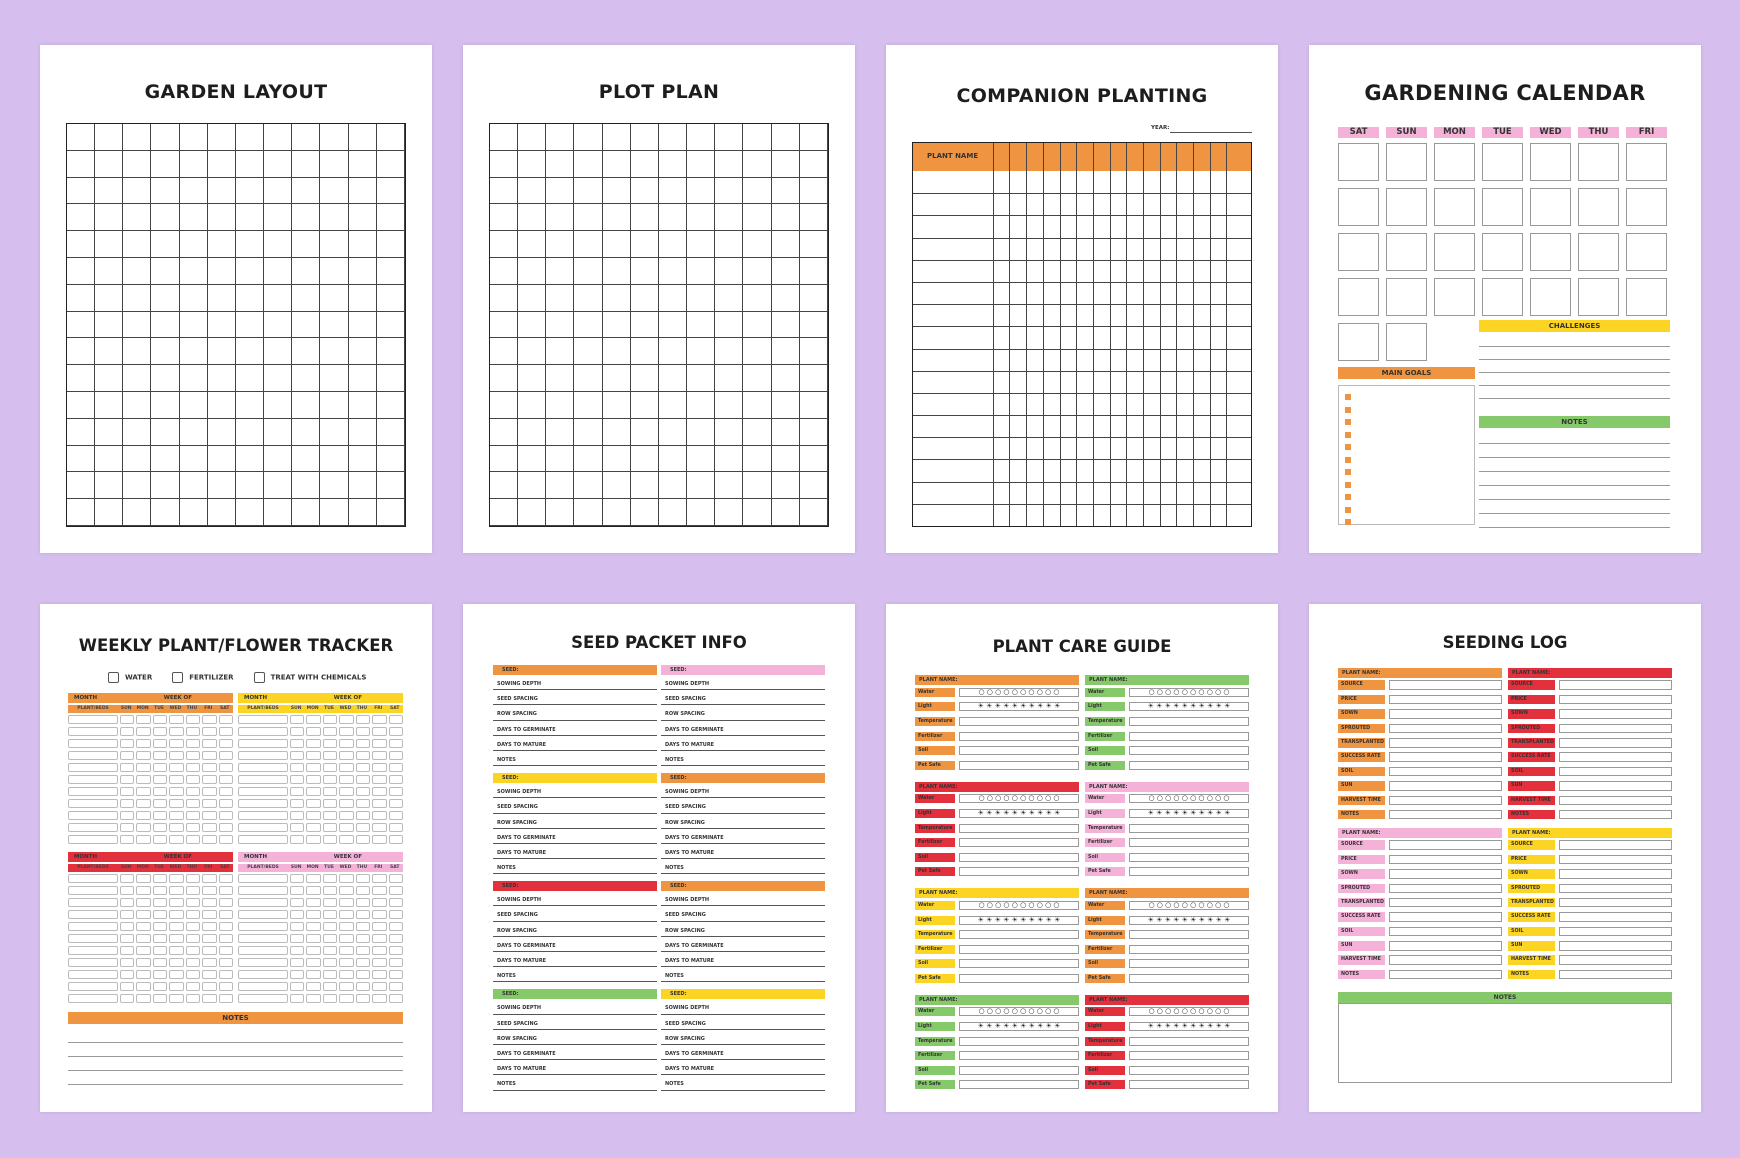 Image resolution: width=1740 pixels, height=1158 pixels. What do you see at coordinates (1348, 509) in the screenshot?
I see `goal-bullet` at bounding box center [1348, 509].